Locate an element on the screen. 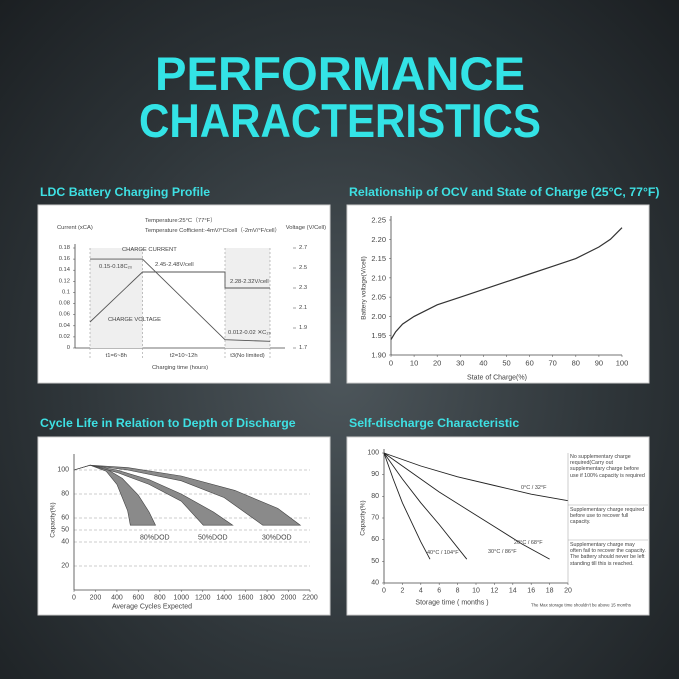  y-tick-label: 80 is located at coordinates (65, 494).